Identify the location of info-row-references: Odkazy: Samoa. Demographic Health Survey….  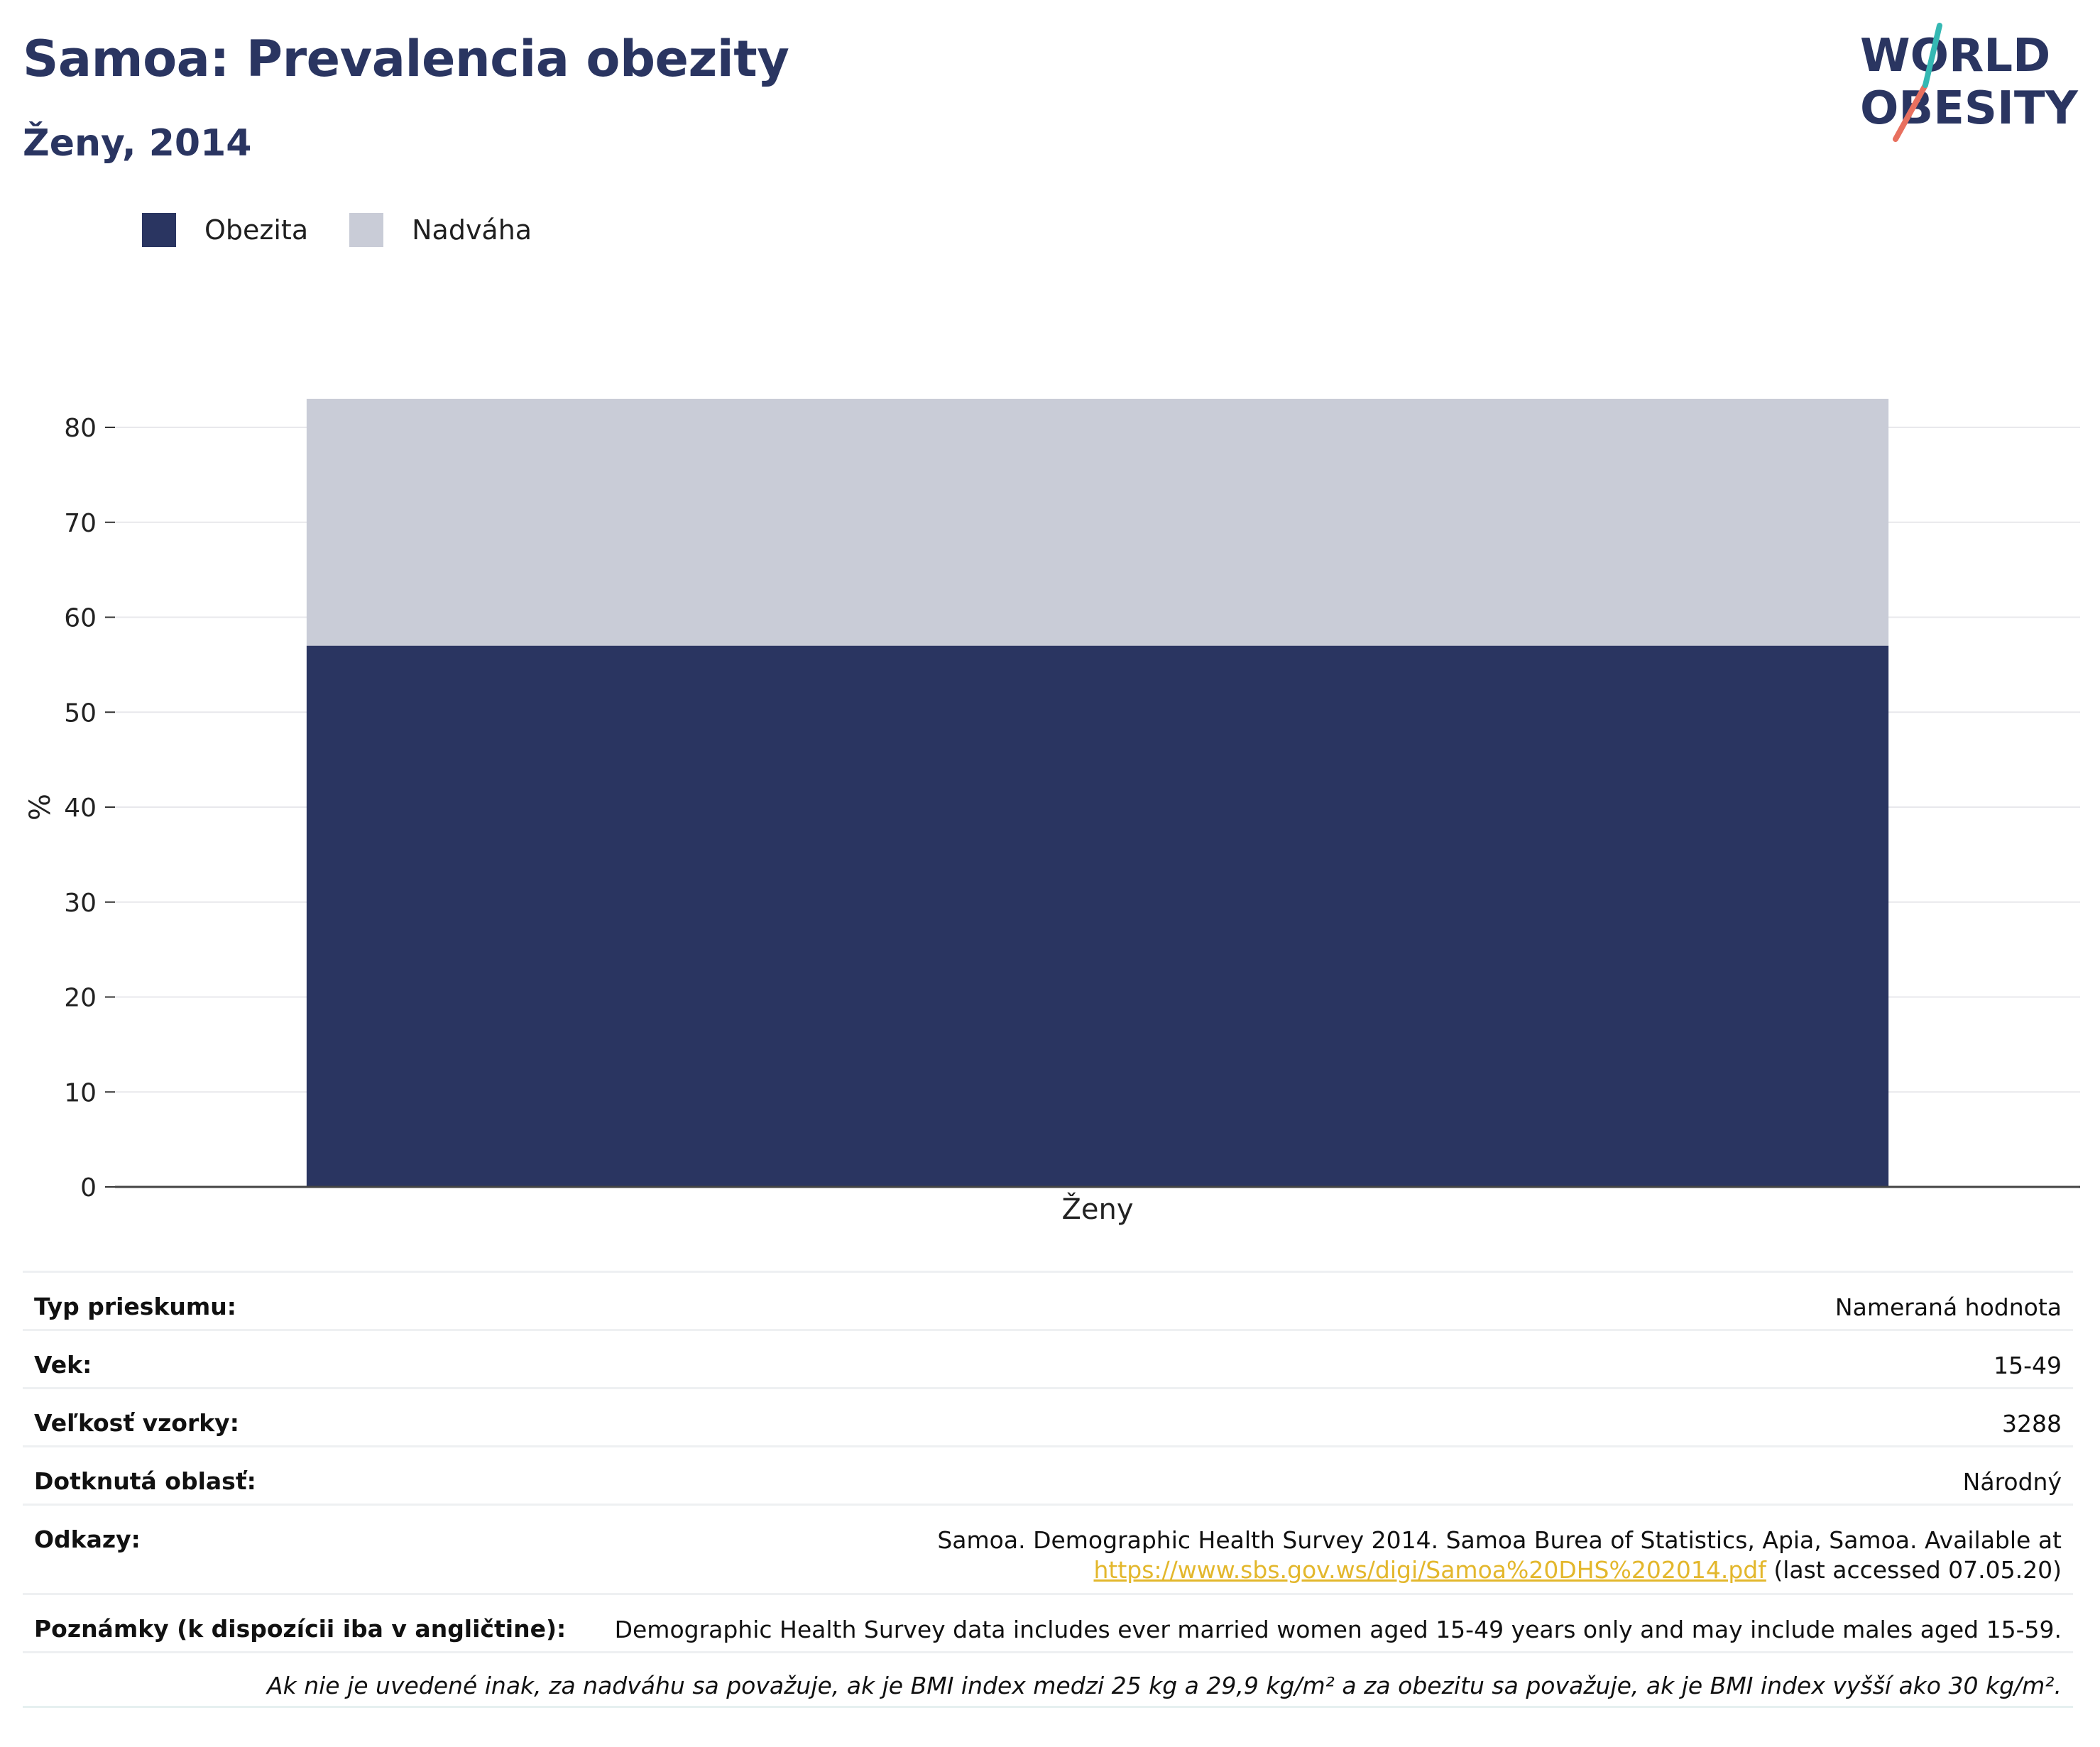
(1048, 1548).